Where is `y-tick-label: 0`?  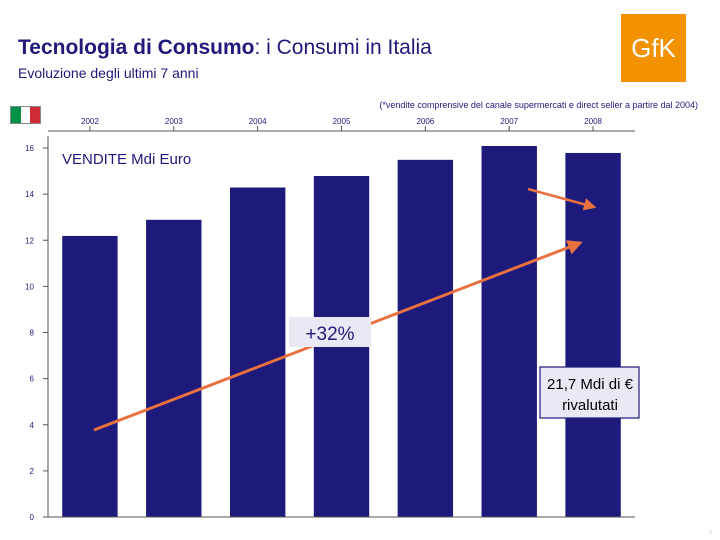
y-tick-label: 0 is located at coordinates (32, 517).